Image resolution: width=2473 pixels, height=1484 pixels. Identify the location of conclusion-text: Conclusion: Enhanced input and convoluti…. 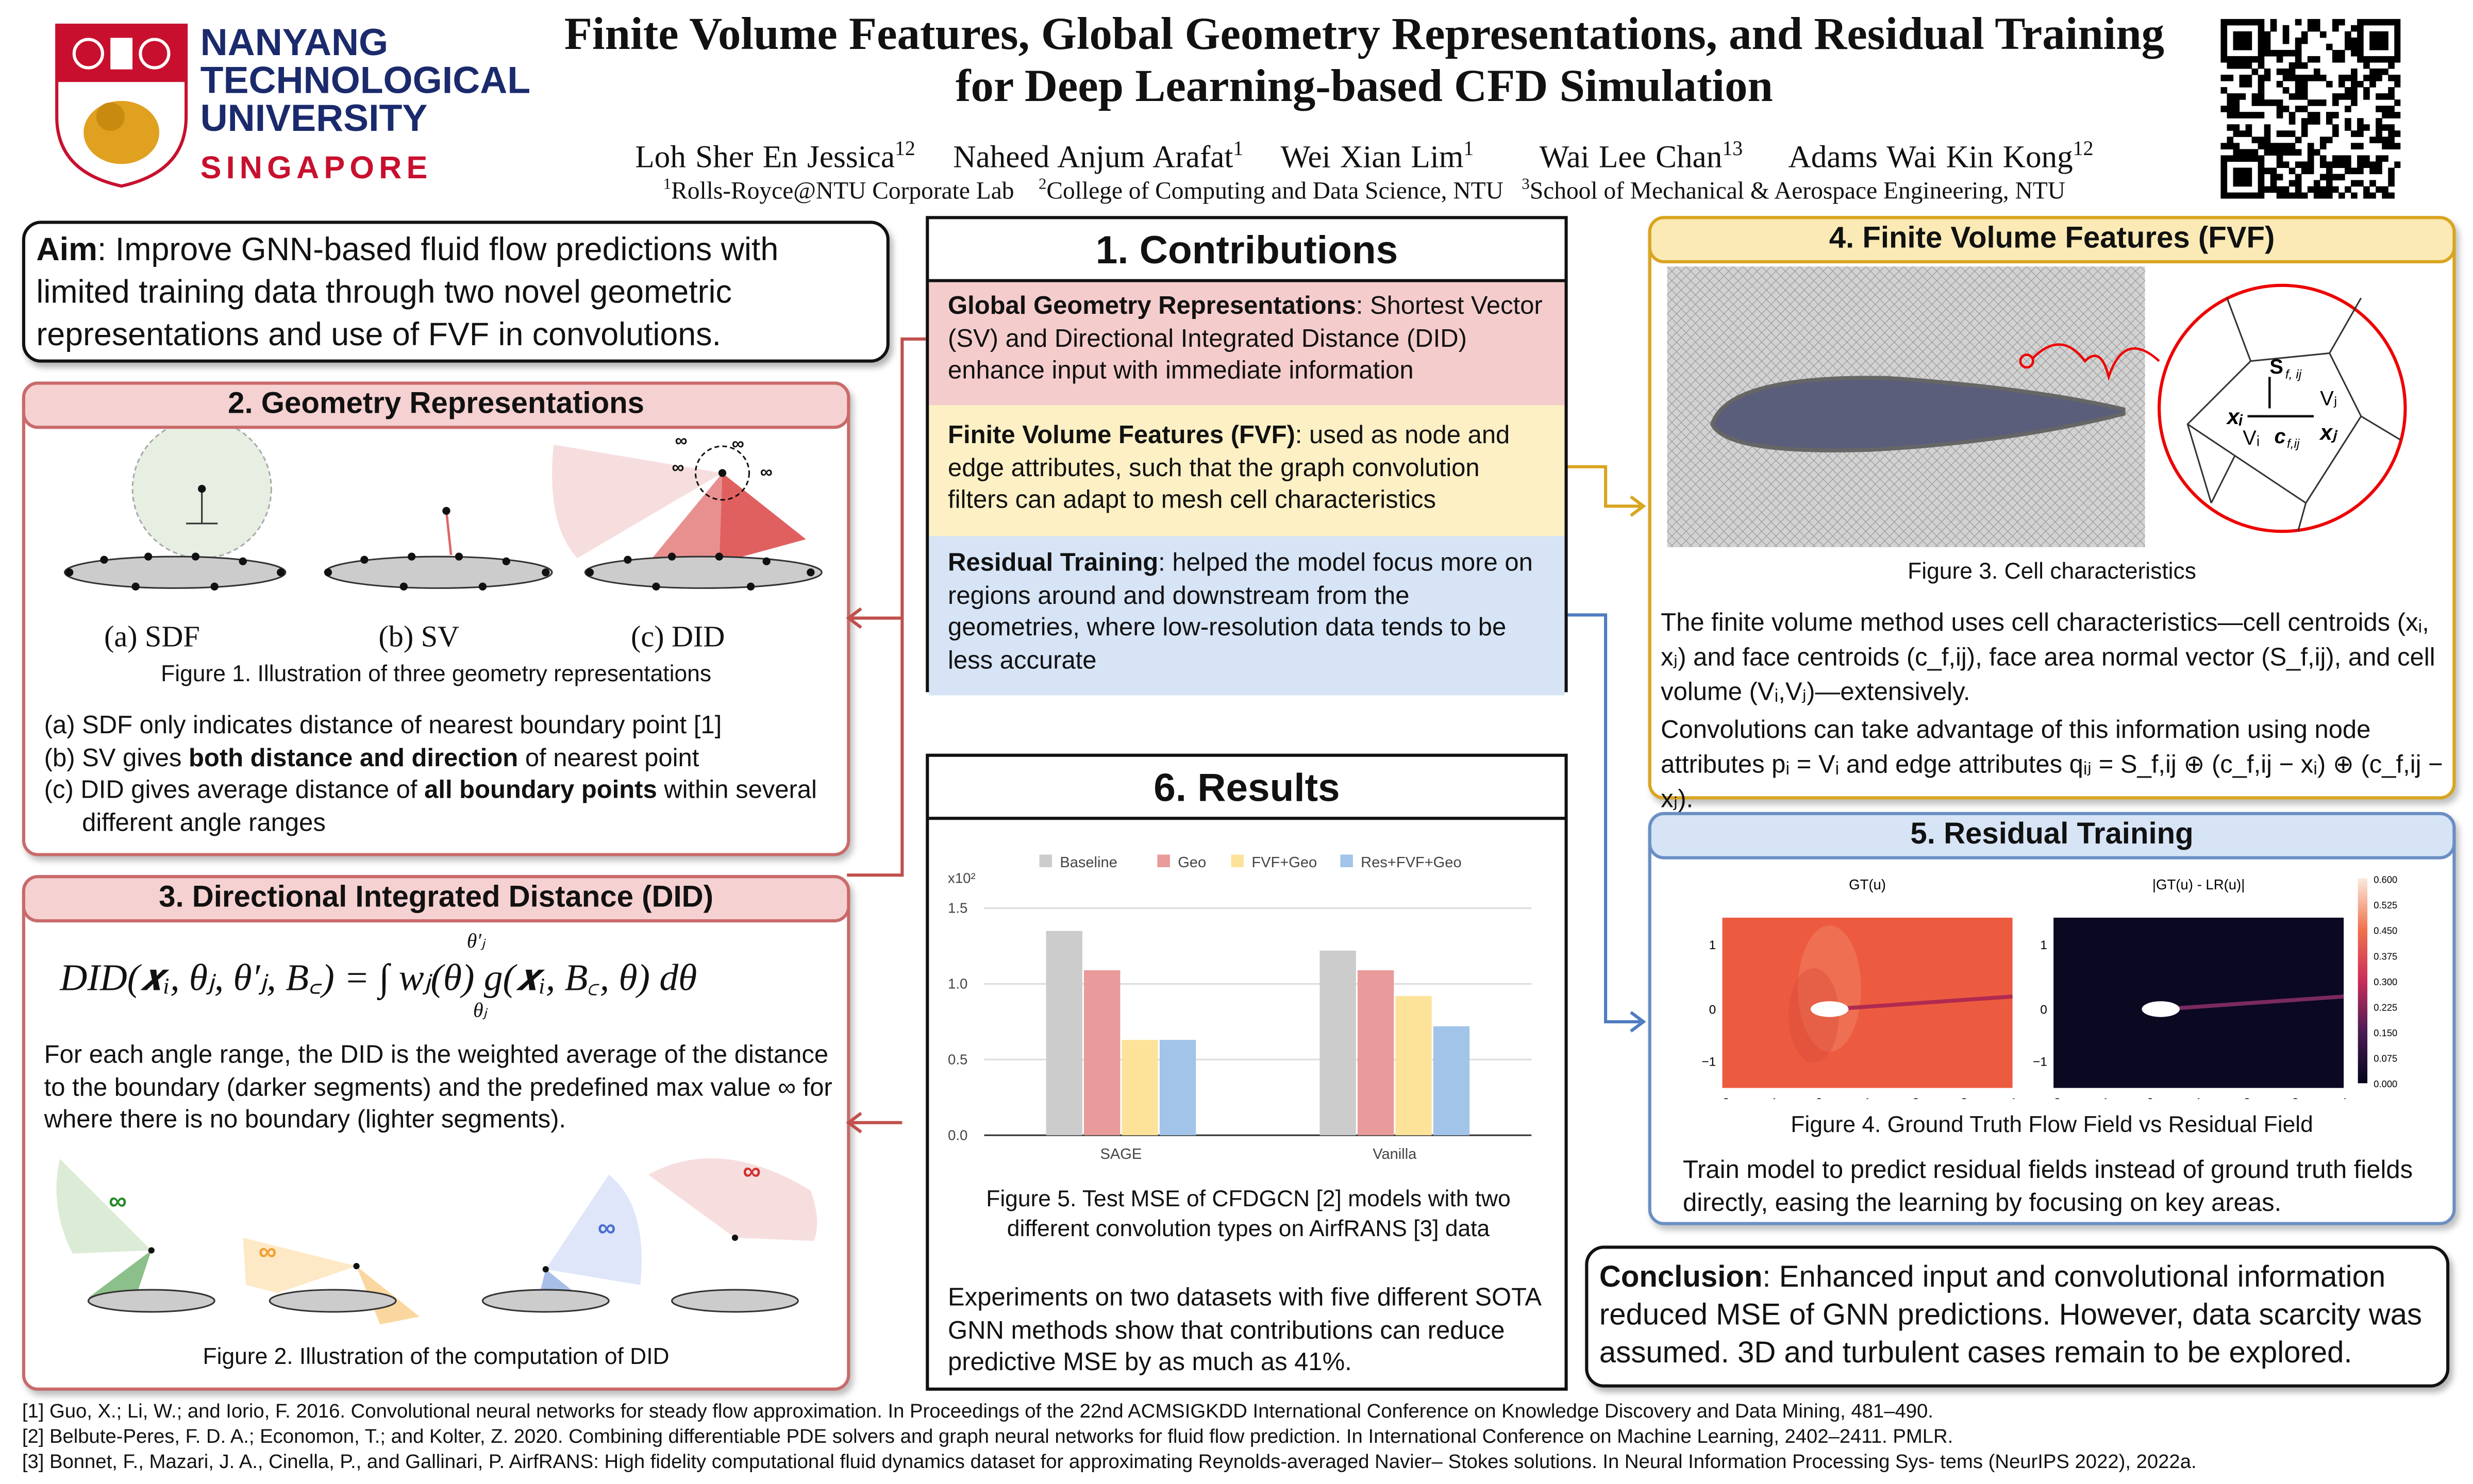
(2011, 1316).